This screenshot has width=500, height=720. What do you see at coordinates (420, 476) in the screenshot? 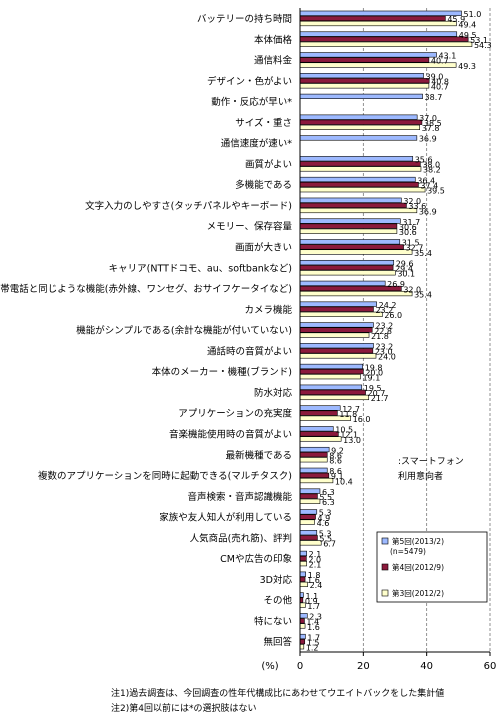
I see `annotation-line: 利用意向者` at bounding box center [420, 476].